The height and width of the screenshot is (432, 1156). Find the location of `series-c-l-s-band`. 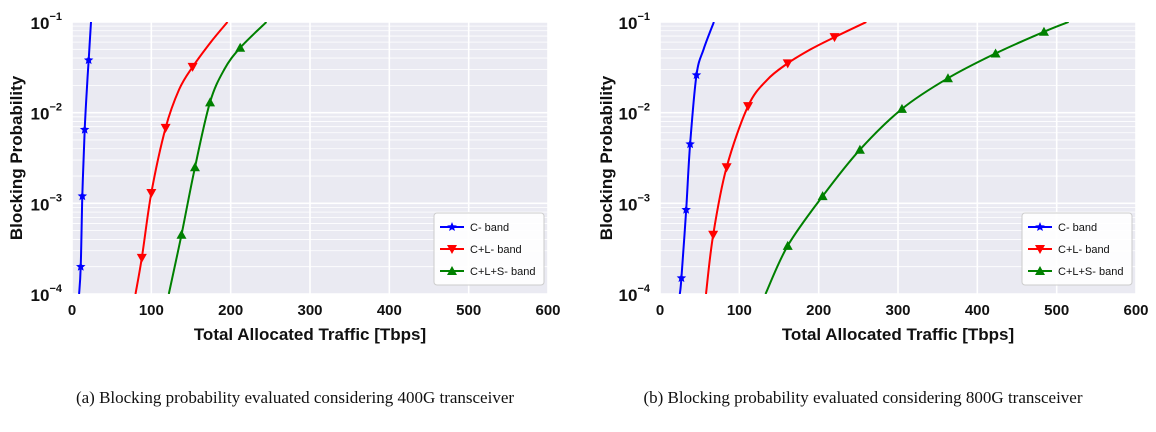

series-c-l-s-band is located at coordinates (217, 158).